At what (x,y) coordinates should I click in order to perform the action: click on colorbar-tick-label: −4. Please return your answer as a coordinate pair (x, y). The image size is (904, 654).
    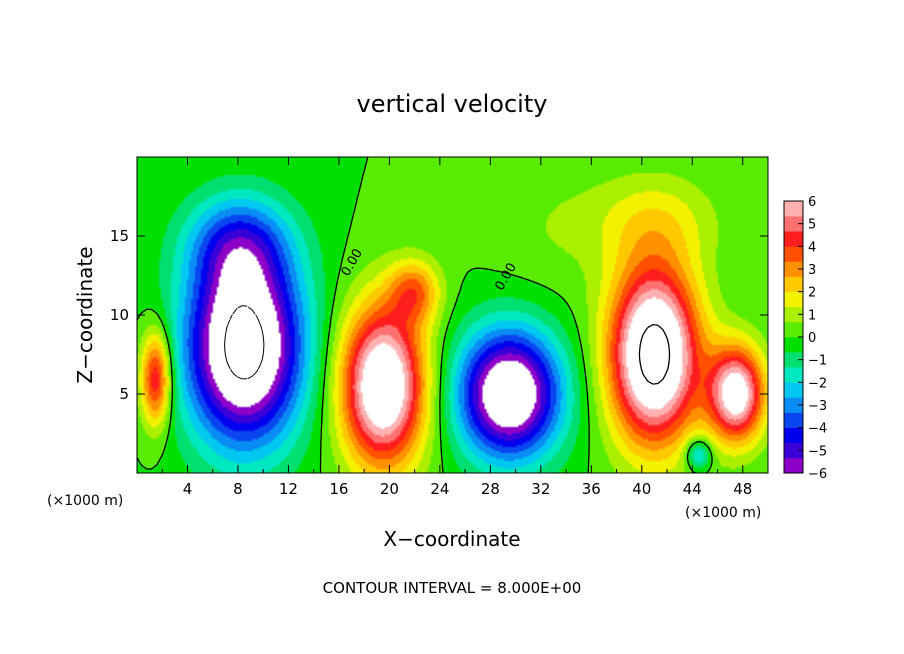
    Looking at the image, I should click on (817, 429).